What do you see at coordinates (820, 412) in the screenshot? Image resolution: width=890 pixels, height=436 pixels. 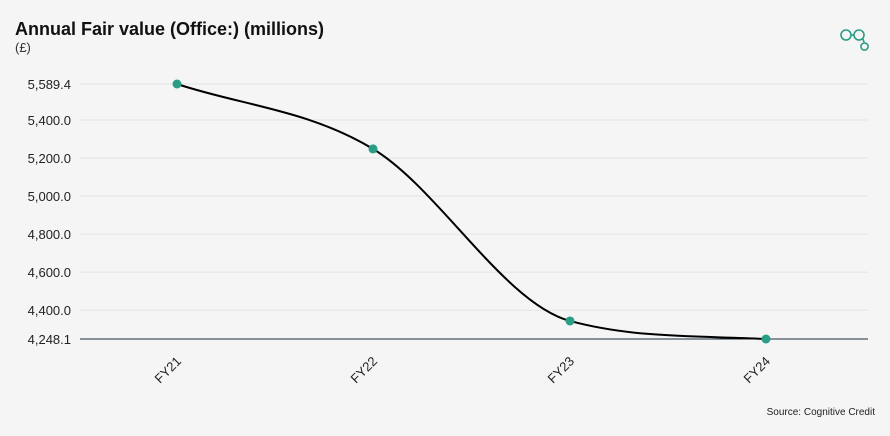 I see `source-note: Source: Cognitive Credit` at bounding box center [820, 412].